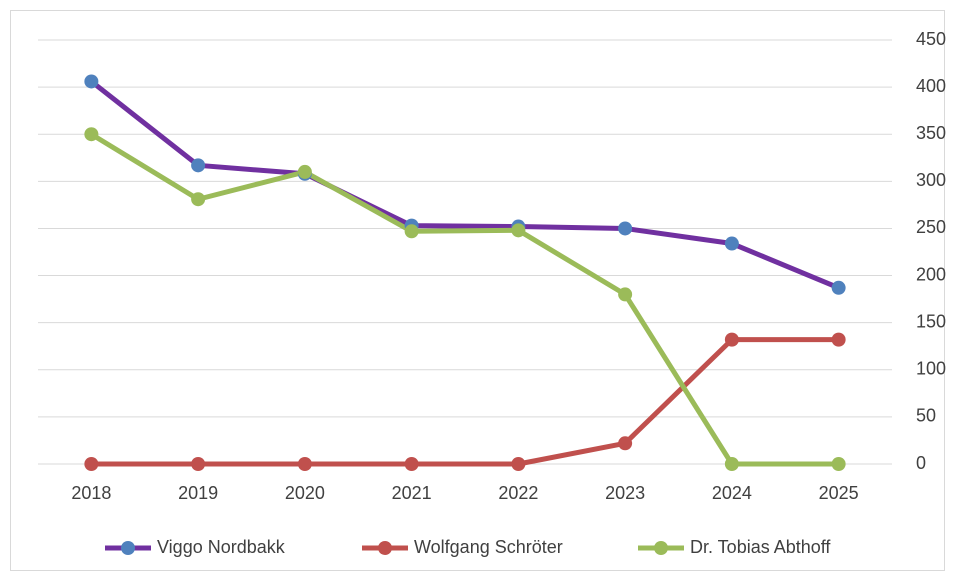  What do you see at coordinates (518, 493) in the screenshot?
I see `x-tick-label: 2022` at bounding box center [518, 493].